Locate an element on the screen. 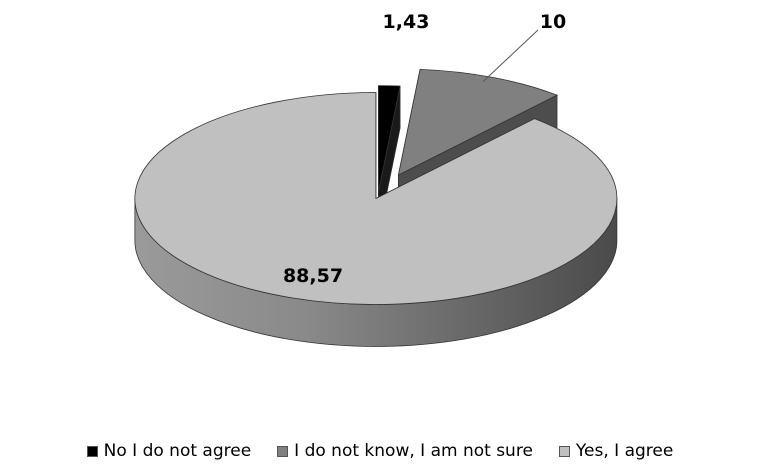  legend-label-no: No I do not agree is located at coordinates (178, 451).